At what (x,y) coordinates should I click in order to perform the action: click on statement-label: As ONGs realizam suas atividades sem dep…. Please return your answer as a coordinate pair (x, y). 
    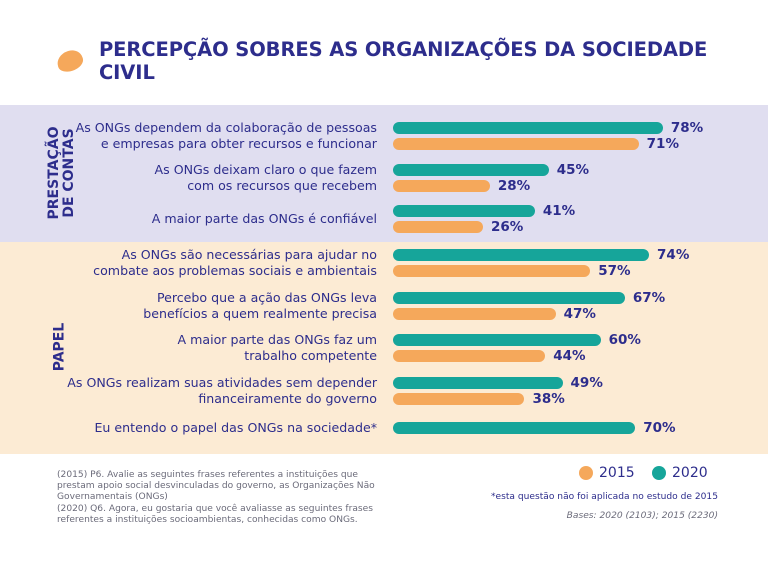
    Looking at the image, I should click on (212, 391).